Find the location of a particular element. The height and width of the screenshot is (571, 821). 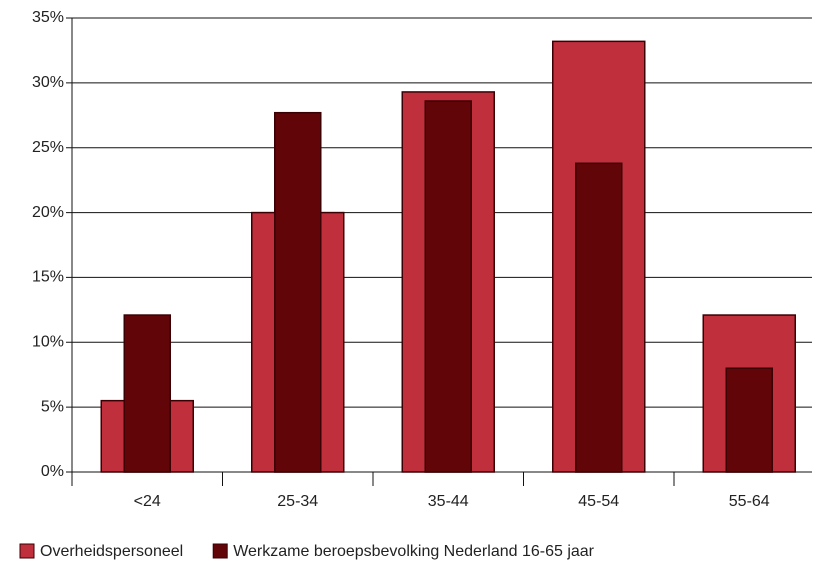

x-tick-label: 35-44 is located at coordinates (448, 501).